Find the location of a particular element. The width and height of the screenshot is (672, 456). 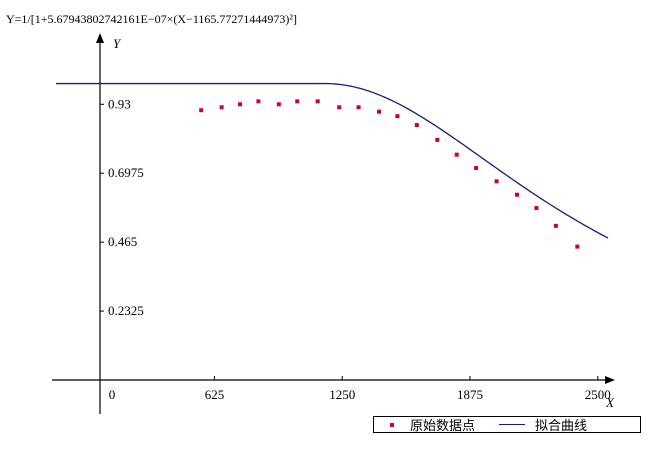

y-tick-label: 0.465 is located at coordinates (122, 241).